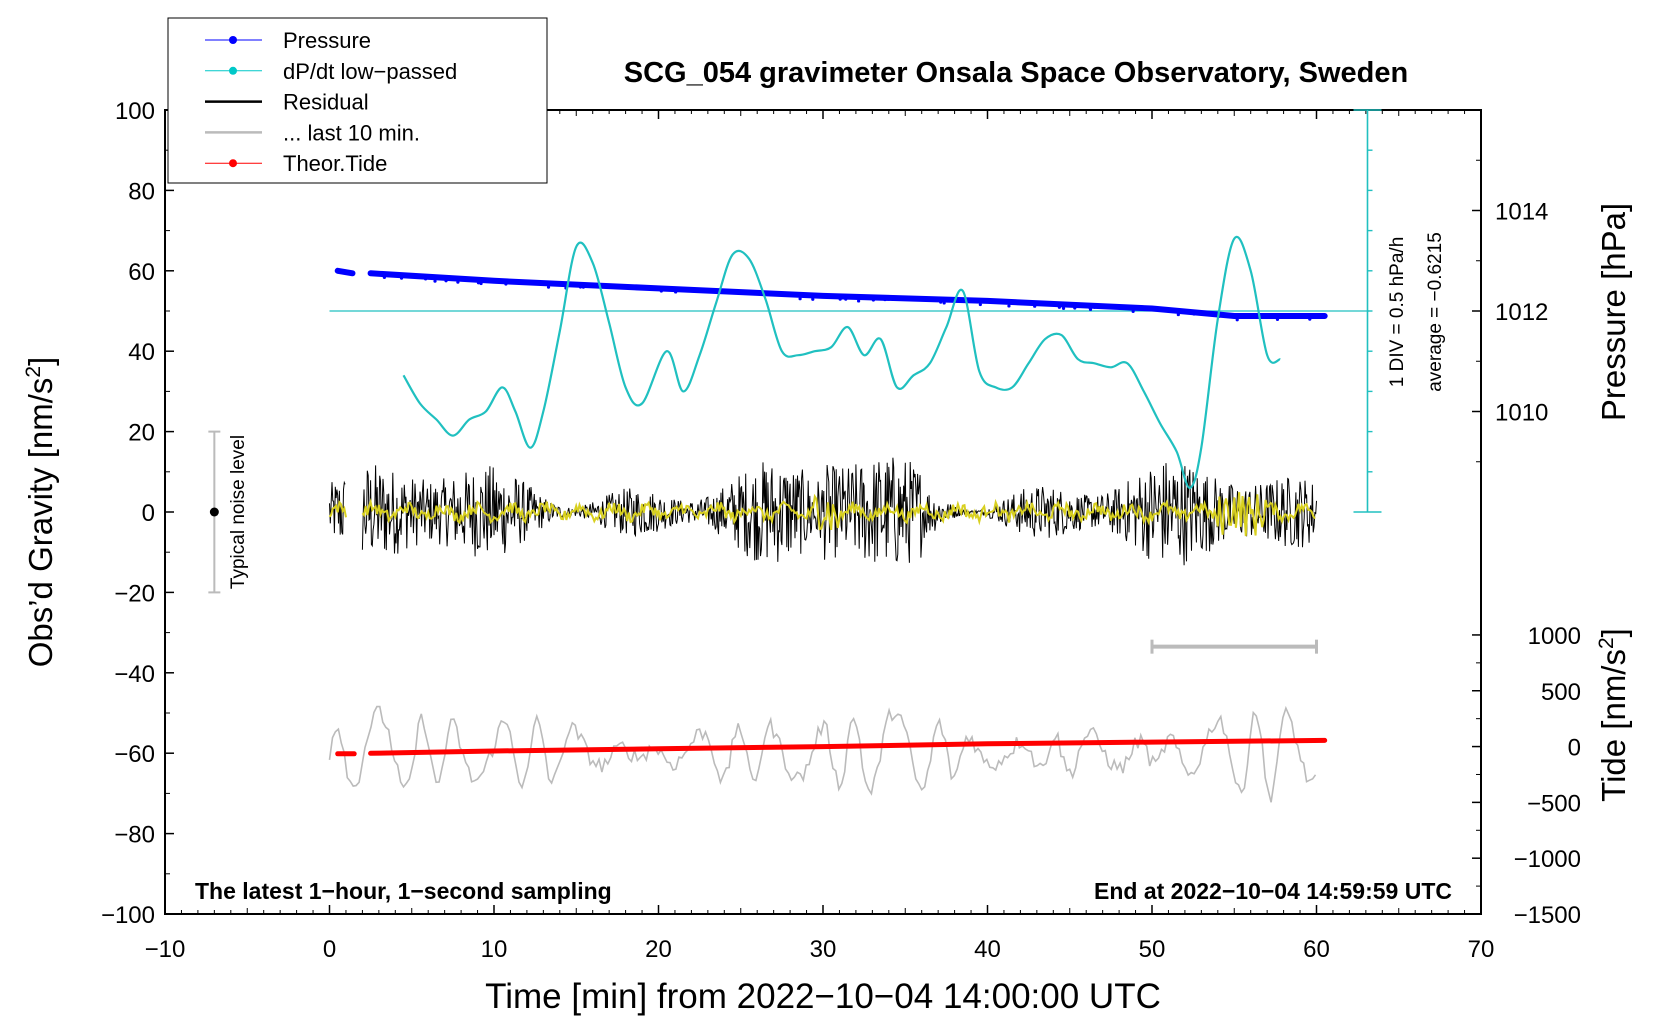 Image resolution: width=1660 pixels, height=1020 pixels. What do you see at coordinates (327, 40) in the screenshot?
I see `legend-label: Pressure` at bounding box center [327, 40].